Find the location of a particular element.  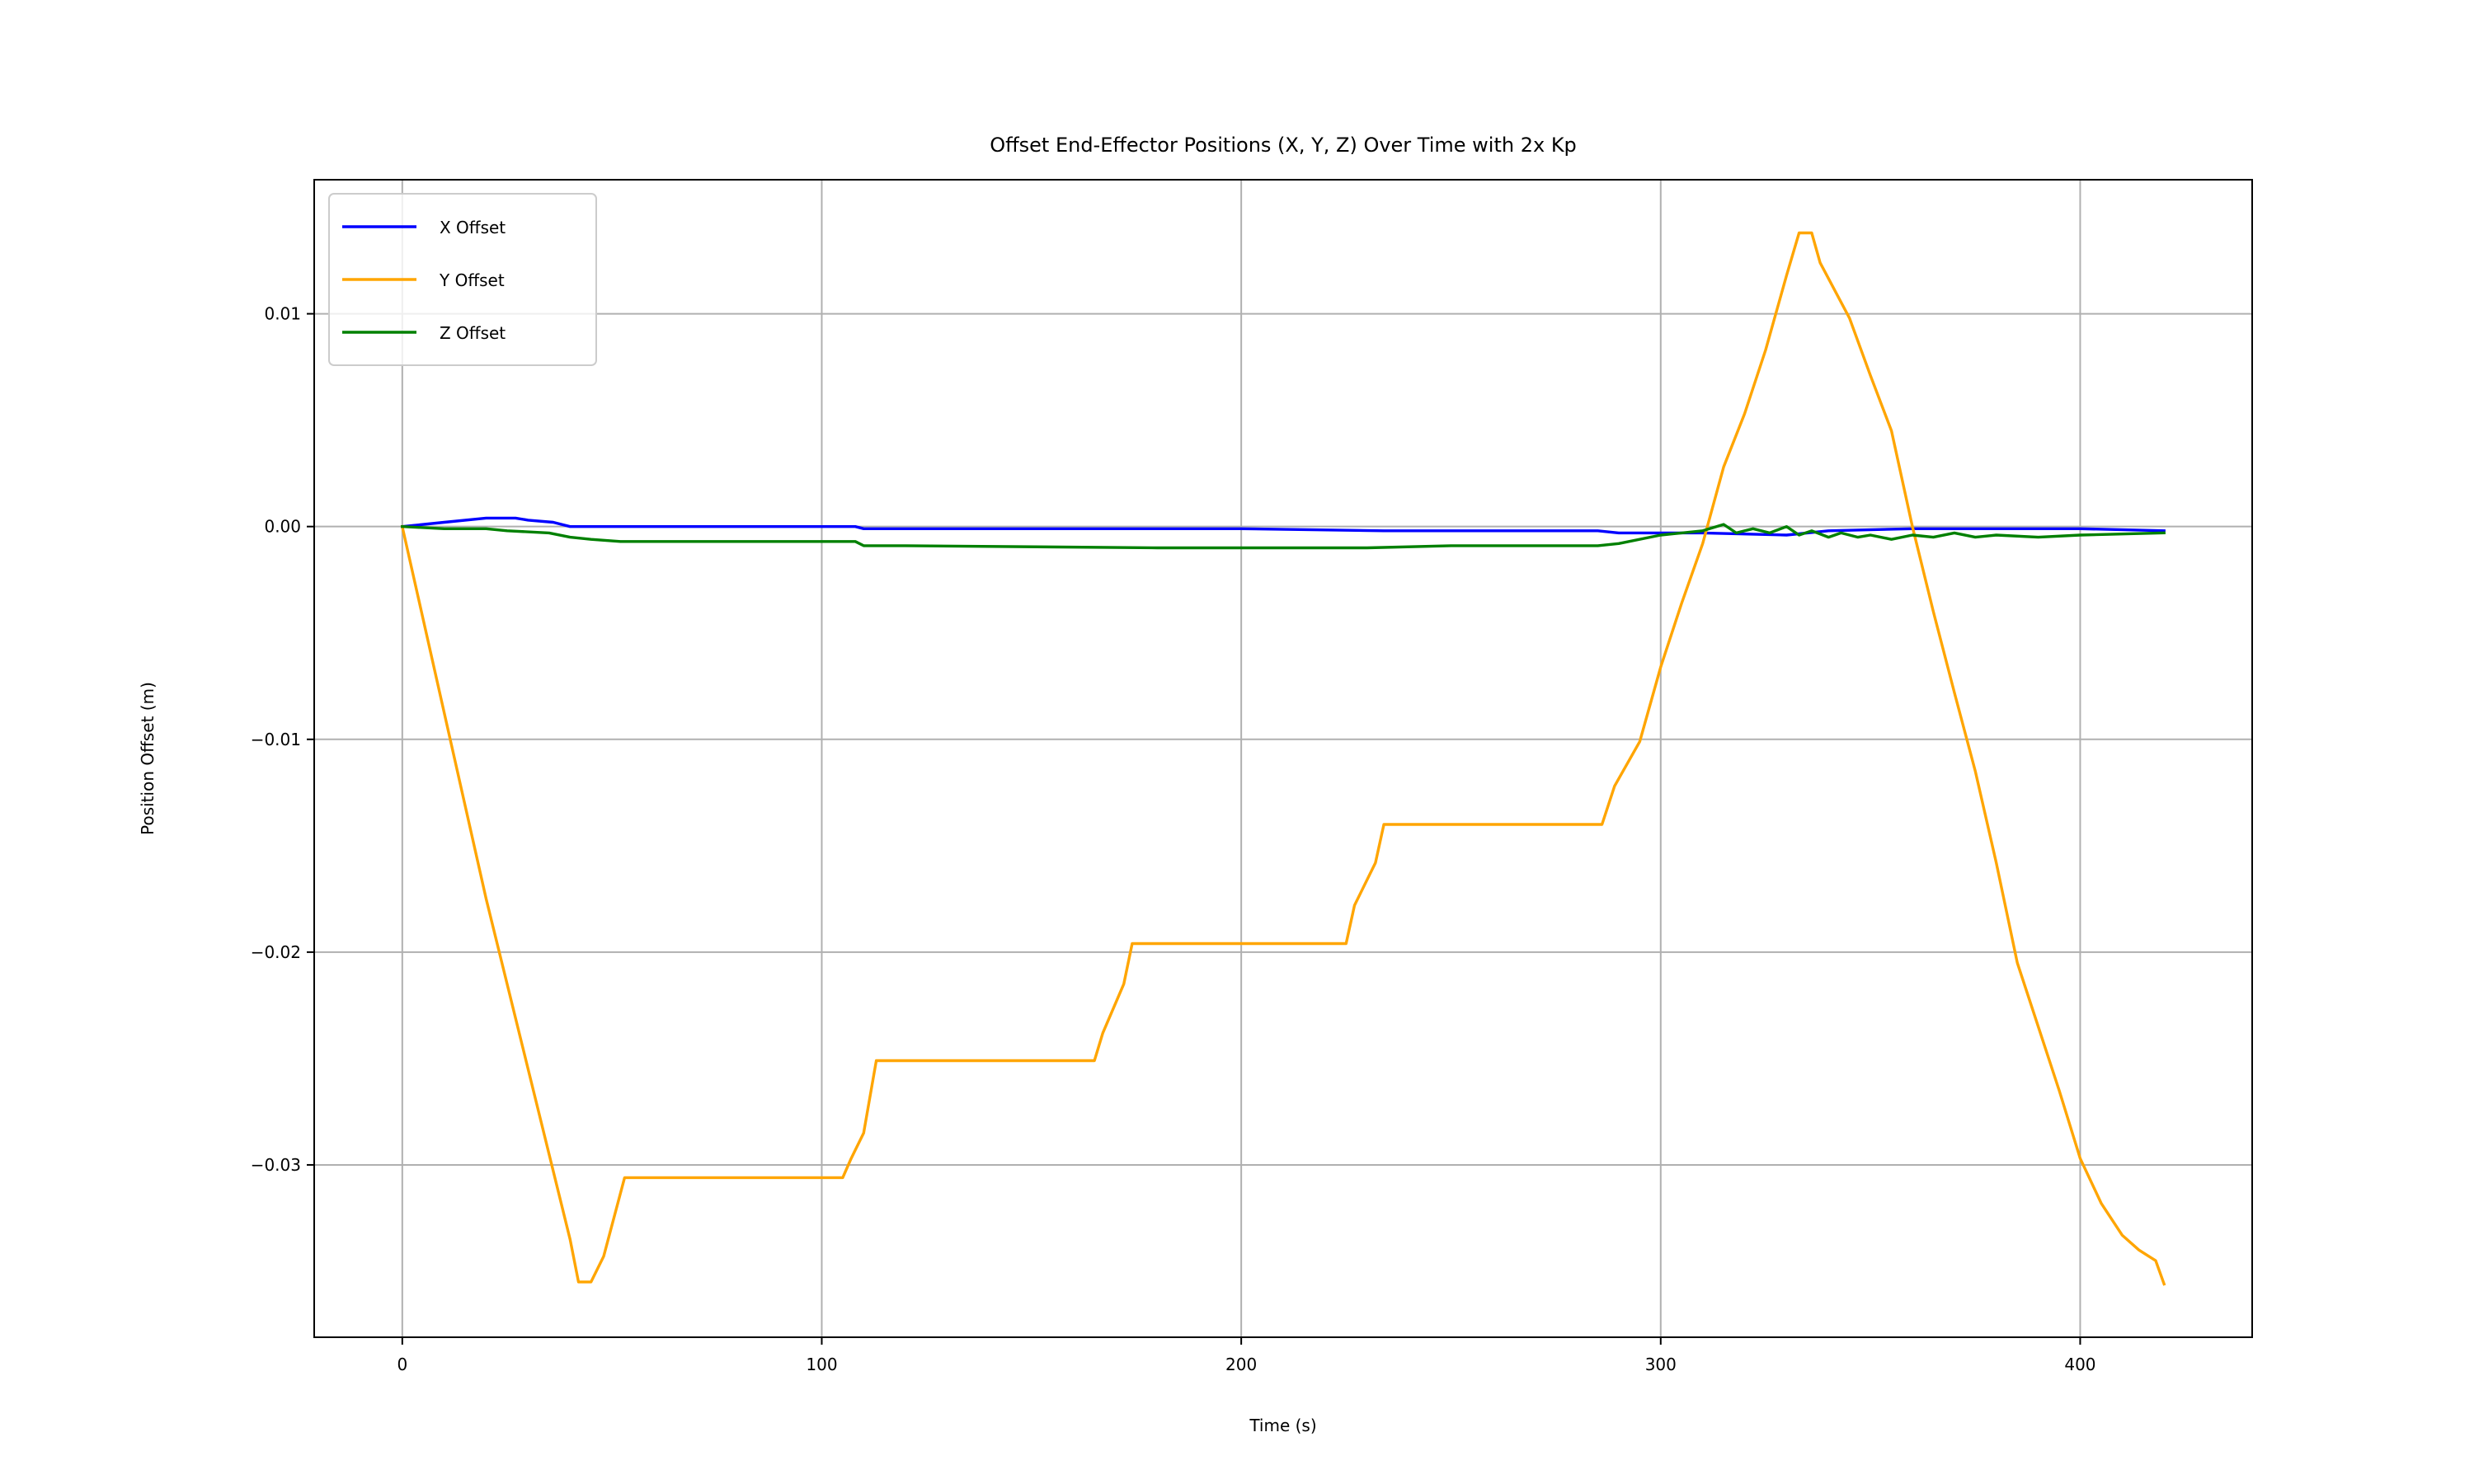

legend: X Offset Y Offset Z Offset is located at coordinates (462, 279).